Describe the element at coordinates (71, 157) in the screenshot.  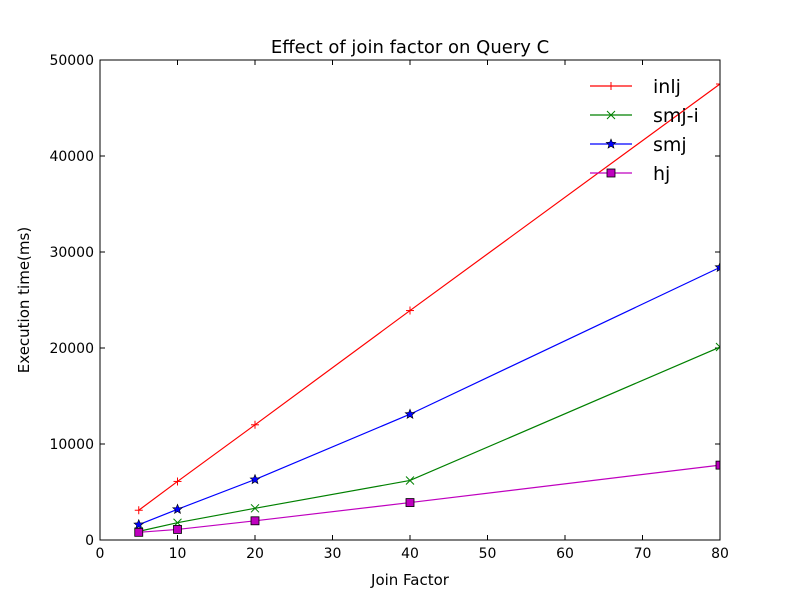
I see `y-tick-label: 40000` at that location.